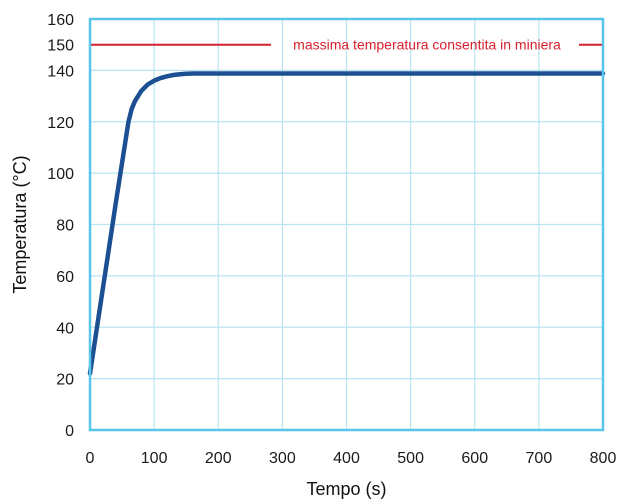  I want to click on x-tick-label: 800, so click(603, 458).